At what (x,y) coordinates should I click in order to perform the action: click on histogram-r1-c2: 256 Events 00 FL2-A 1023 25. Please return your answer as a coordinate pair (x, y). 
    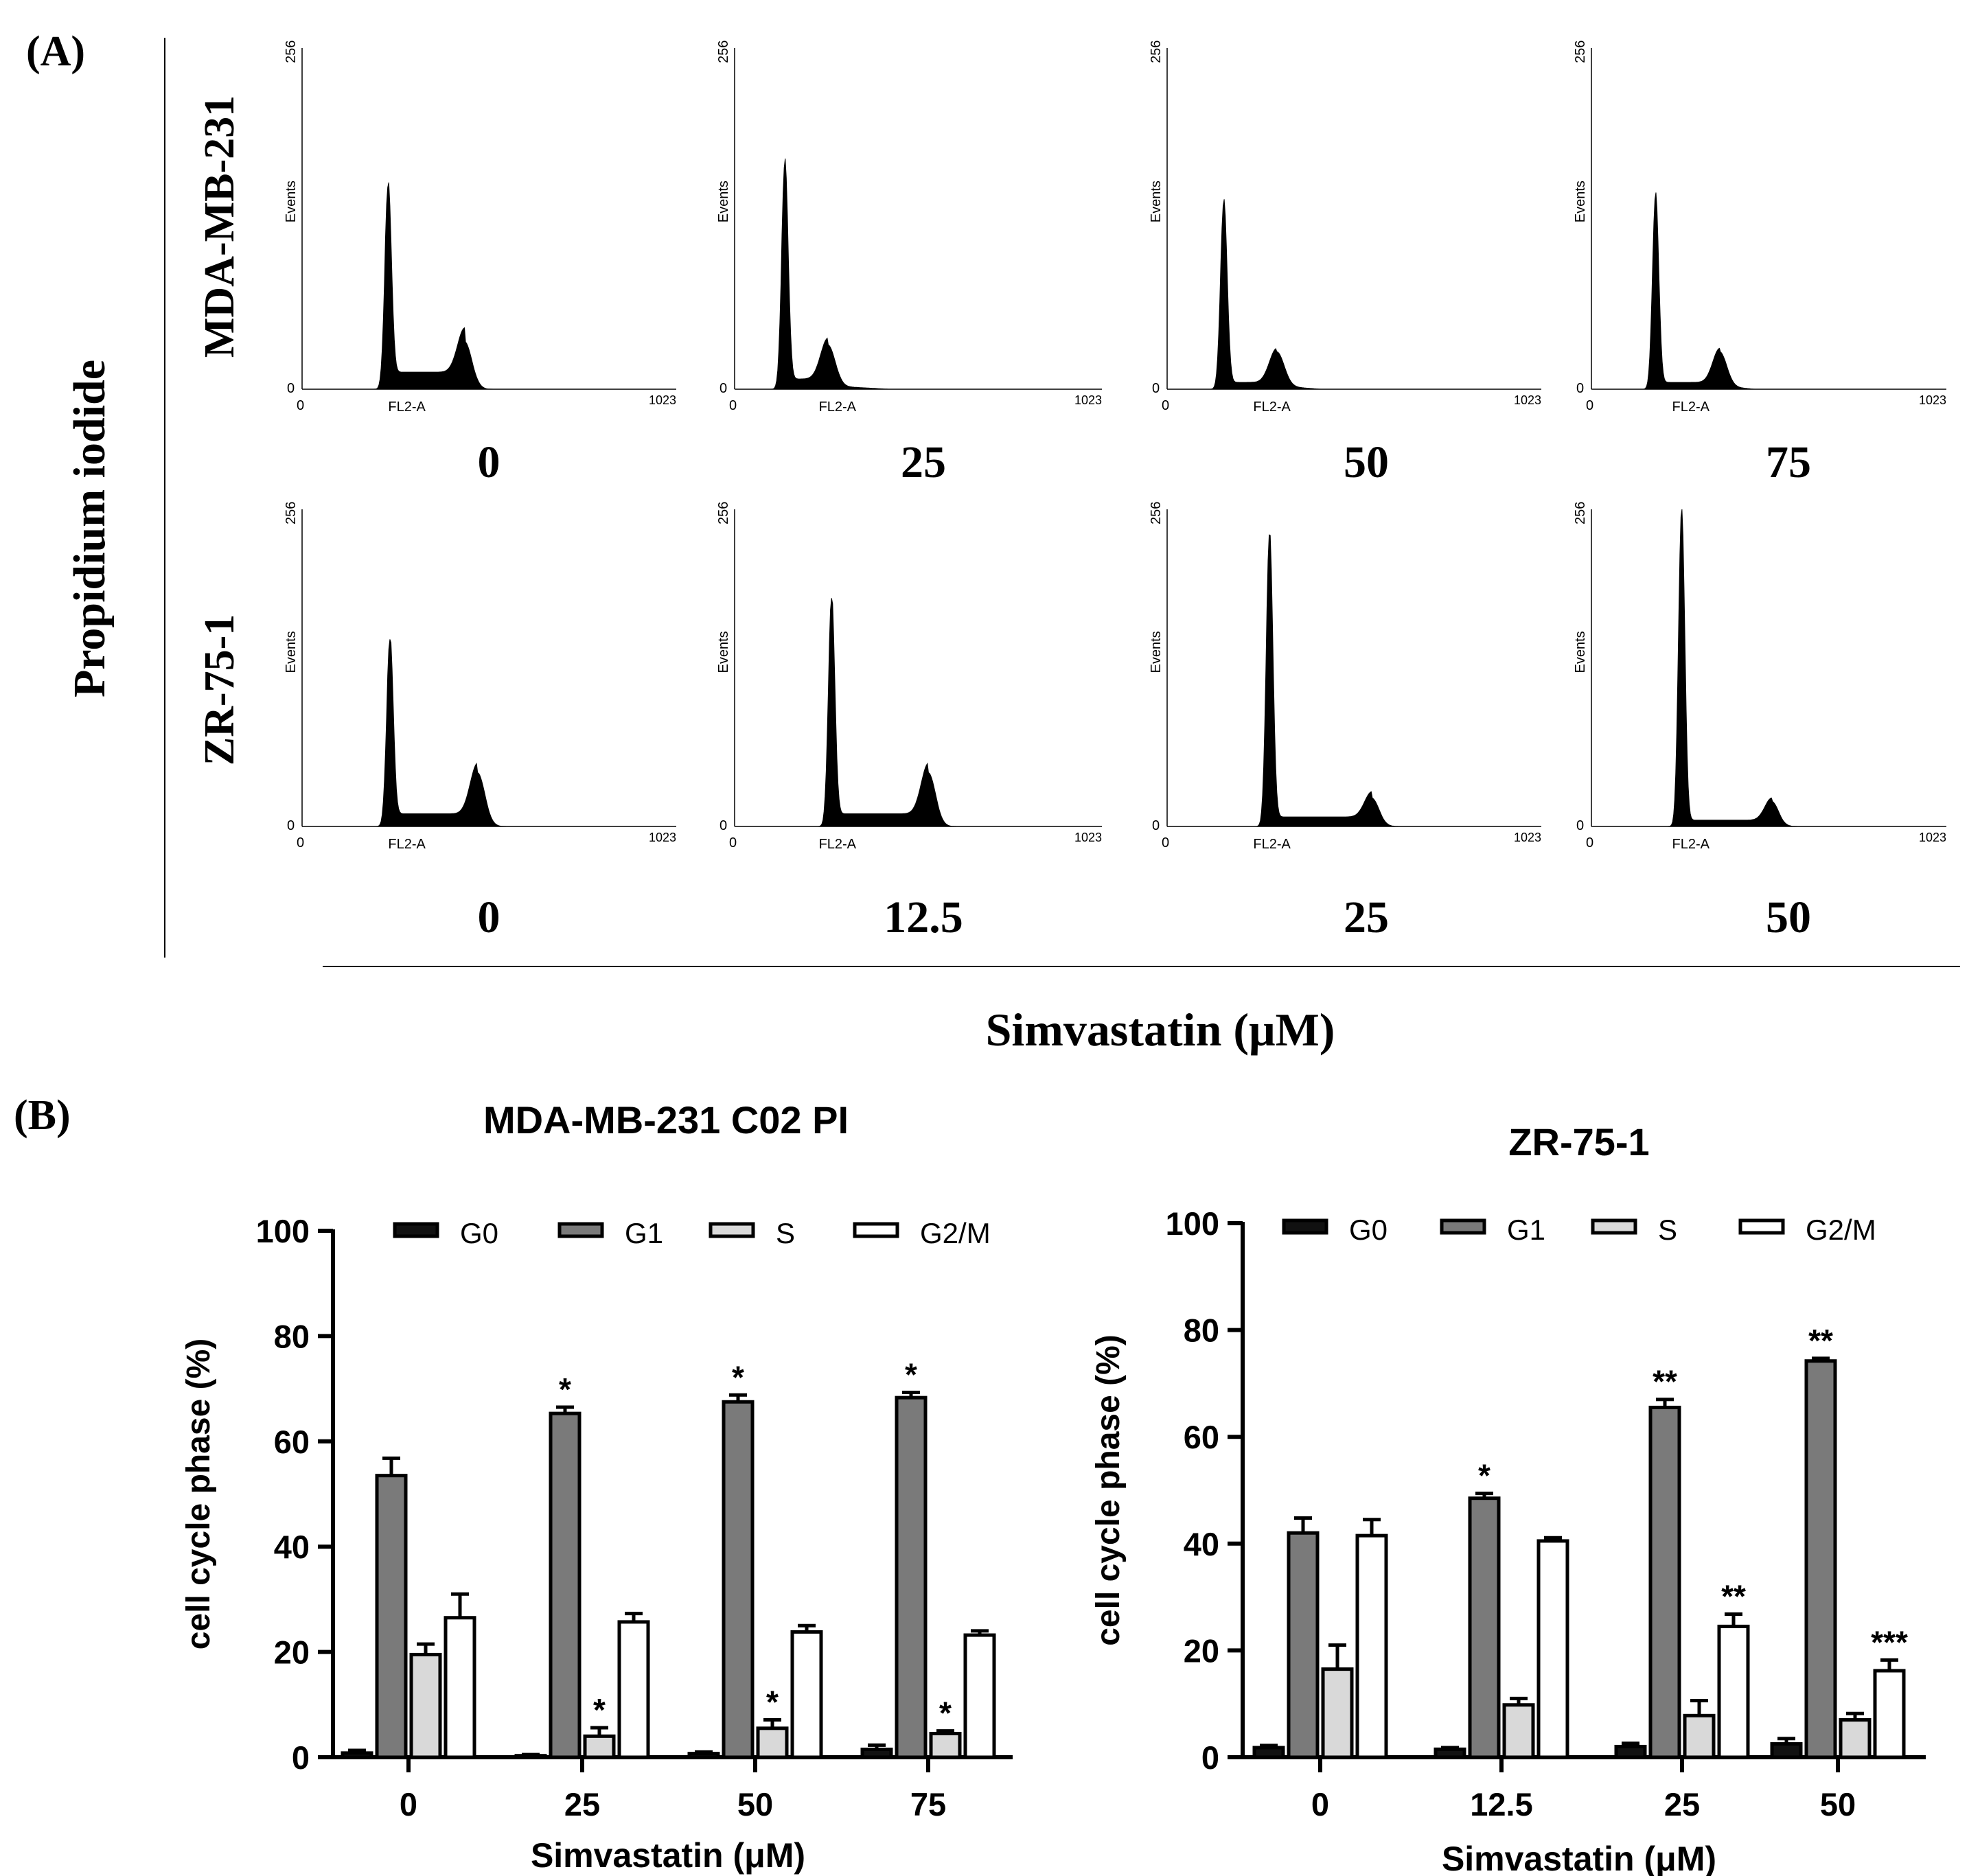
    Looking at the image, I should click on (1345, 722).